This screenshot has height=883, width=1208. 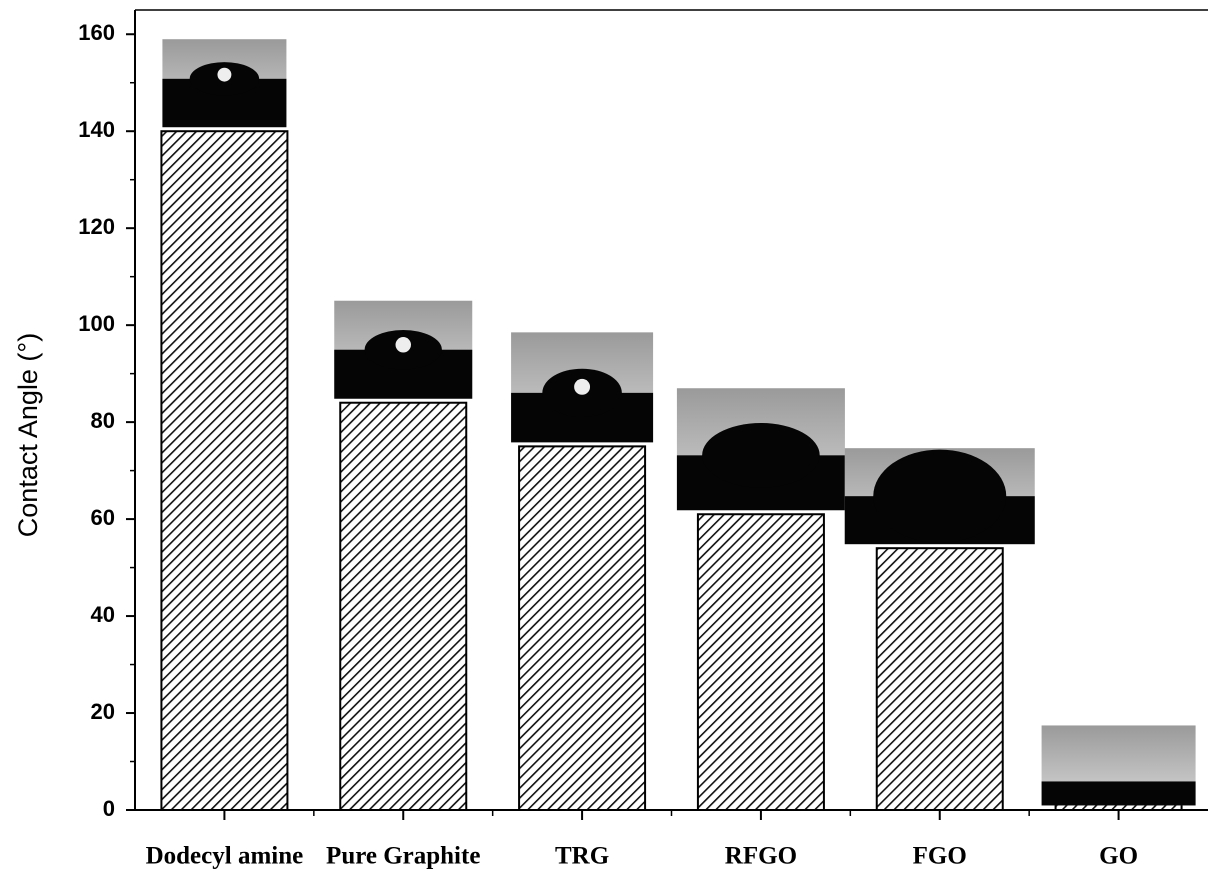 I want to click on y-tick-label: 40, so click(x=103, y=614).